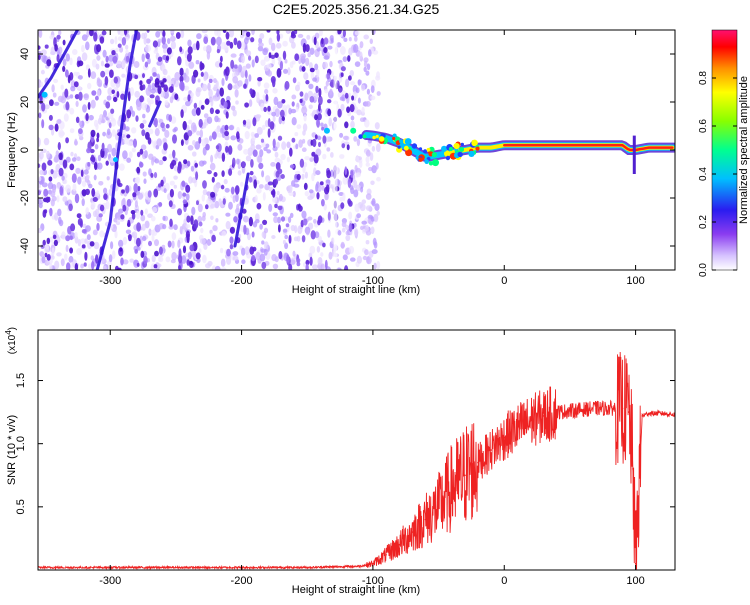  What do you see at coordinates (12, 450) in the screenshot?
I see `snr-y-axis-label: SNR (10 * v/v)` at bounding box center [12, 450].